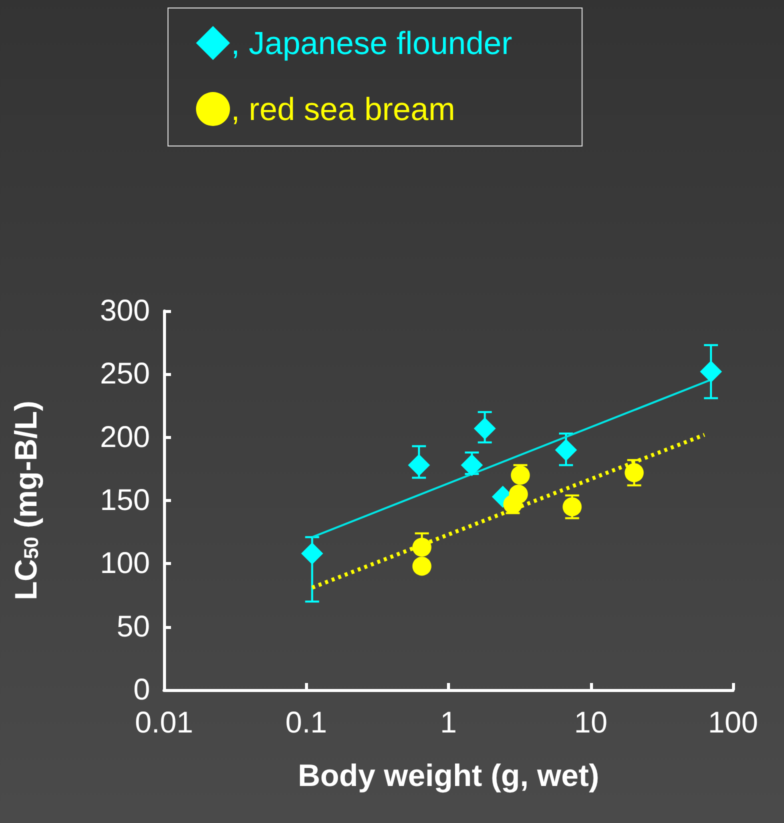 This screenshot has width=784, height=823. I want to click on y-tick-label: 300, so click(125, 311).